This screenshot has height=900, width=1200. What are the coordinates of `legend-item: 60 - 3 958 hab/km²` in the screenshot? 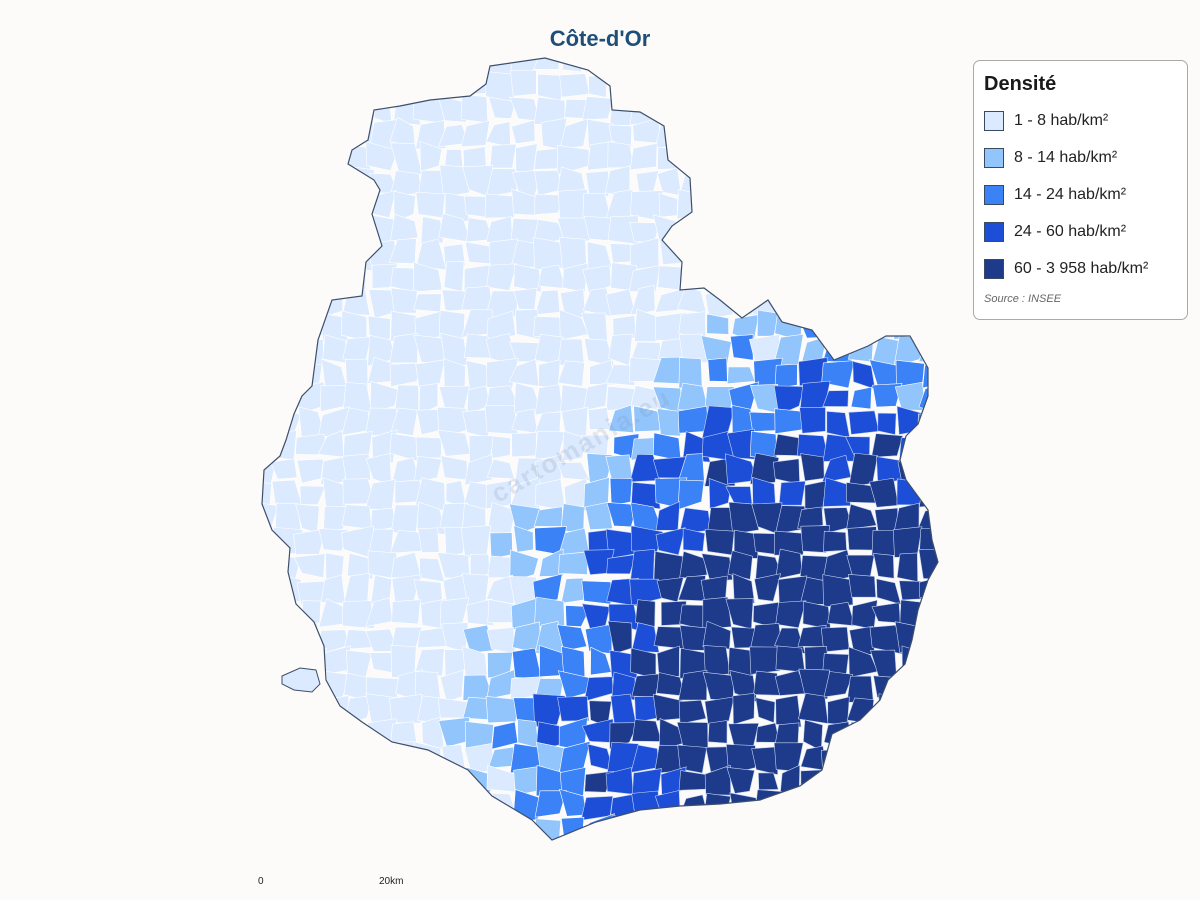 It's located at (1080, 268).